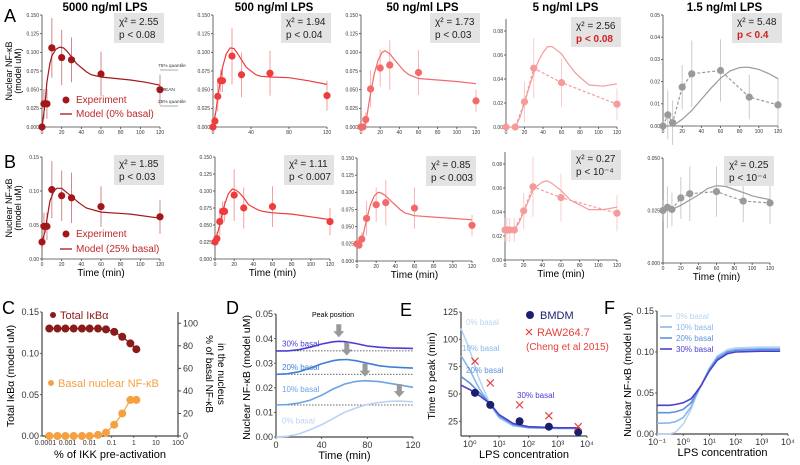 Image resolution: width=800 pixels, height=465 pixels. I want to click on p-value: p < 10⁻⁴, so click(748, 178).